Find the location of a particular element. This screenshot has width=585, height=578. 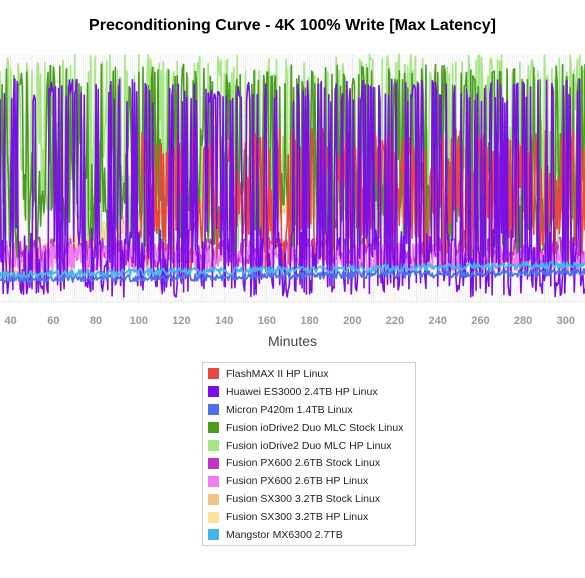

x-tick-label: 160 is located at coordinates (267, 321).